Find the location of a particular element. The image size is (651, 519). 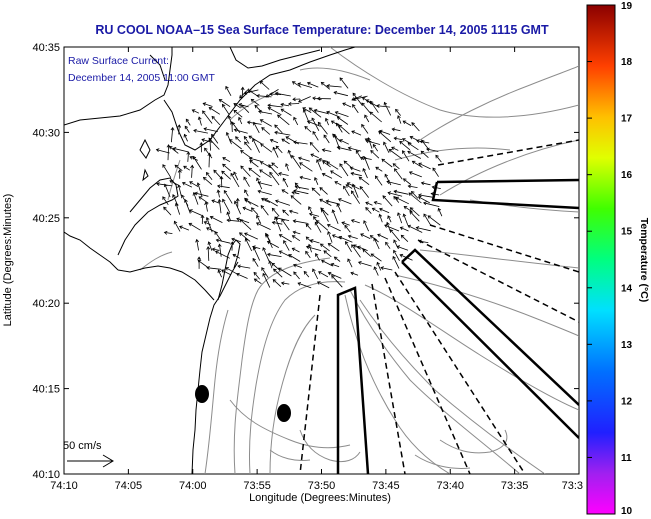

colorbar-ticks: 19 18 17 16 15 14 13 12 11 10 is located at coordinates (610, 259).